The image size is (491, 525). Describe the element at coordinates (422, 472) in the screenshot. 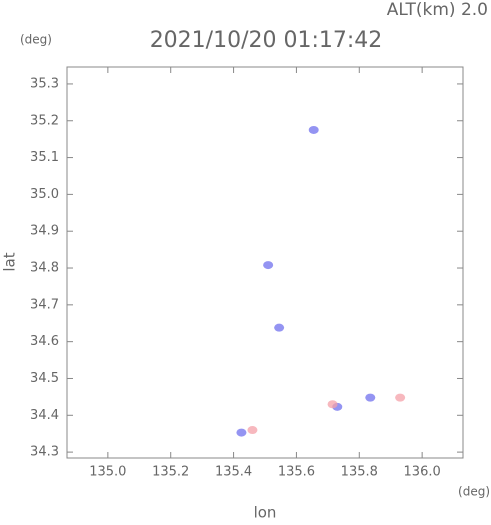

I see `x-tick-label: 136.0` at that location.